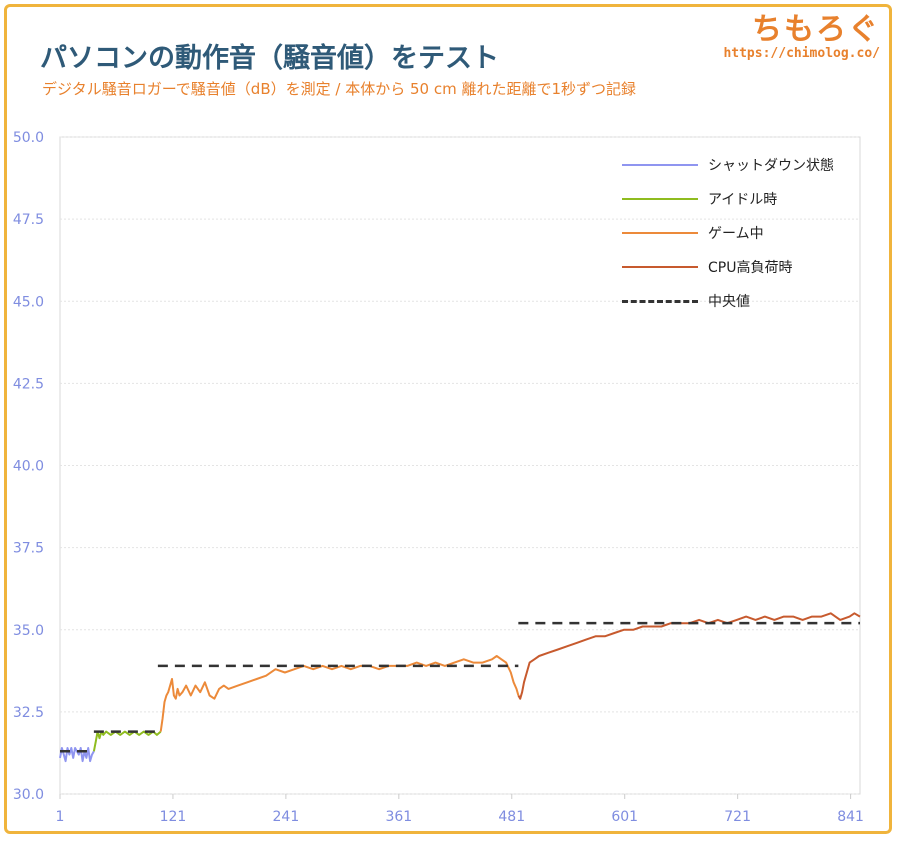 Image resolution: width=900 pixels, height=842 pixels. What do you see at coordinates (28, 631) in the screenshot?
I see `y-tick-label: 35.0` at bounding box center [28, 631].